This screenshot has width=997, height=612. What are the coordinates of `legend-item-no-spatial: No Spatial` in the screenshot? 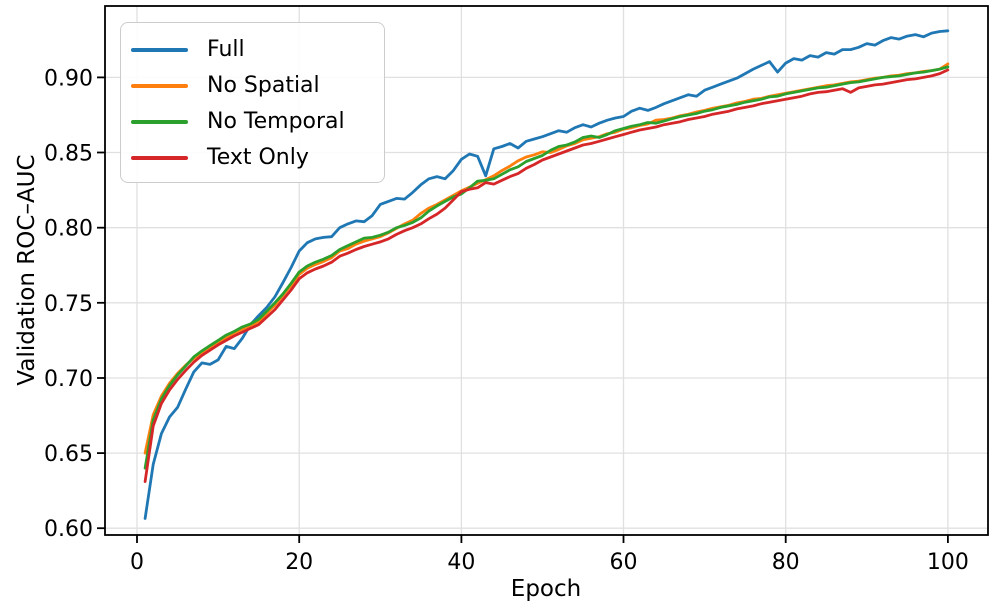 It's located at (257, 86).